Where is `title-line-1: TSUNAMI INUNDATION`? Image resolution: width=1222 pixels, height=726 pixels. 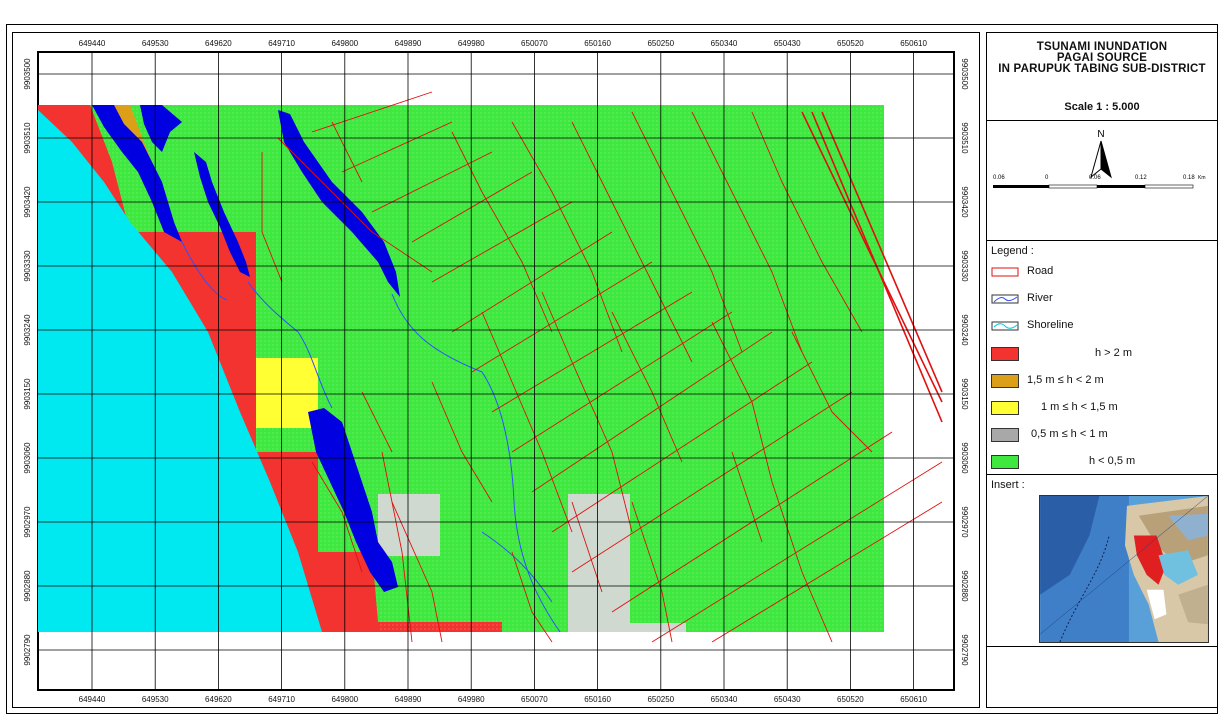 title-line-1: TSUNAMI INUNDATION is located at coordinates (1102, 47).